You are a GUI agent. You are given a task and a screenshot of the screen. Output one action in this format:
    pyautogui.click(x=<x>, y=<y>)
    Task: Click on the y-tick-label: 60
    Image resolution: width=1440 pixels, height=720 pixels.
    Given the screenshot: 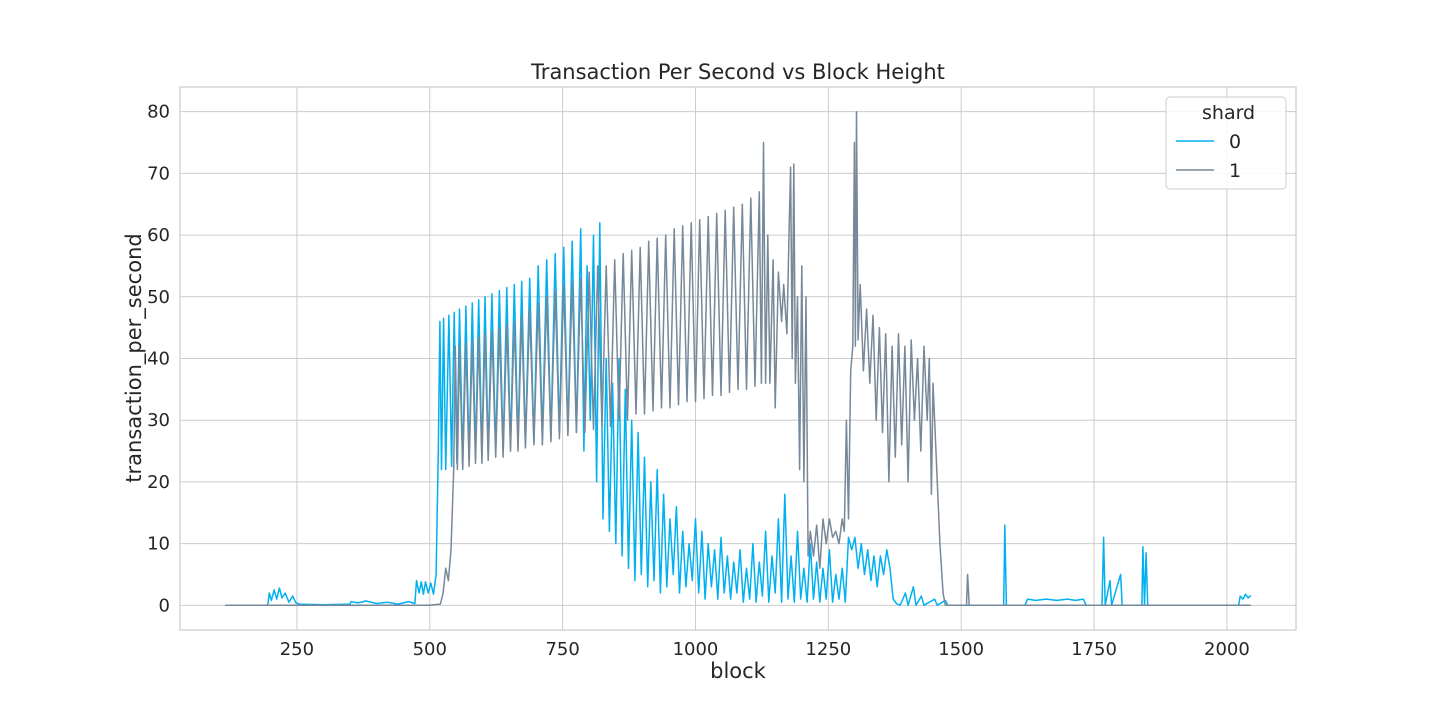 What is the action you would take?
    pyautogui.click(x=158, y=235)
    